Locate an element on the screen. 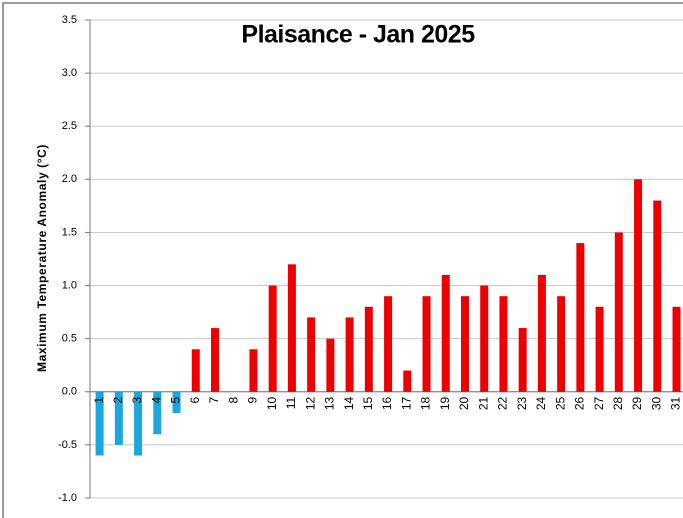 This screenshot has height=518, width=683. x-tick-label: 9 is located at coordinates (253, 399).